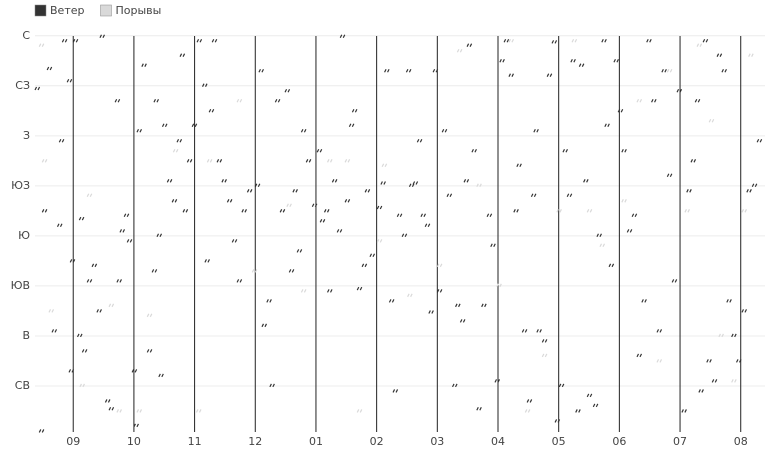 The height and width of the screenshot is (451, 765). What do you see at coordinates (20, 185) in the screenshot?
I see `y-tick-label: ЮЗ` at bounding box center [20, 185].